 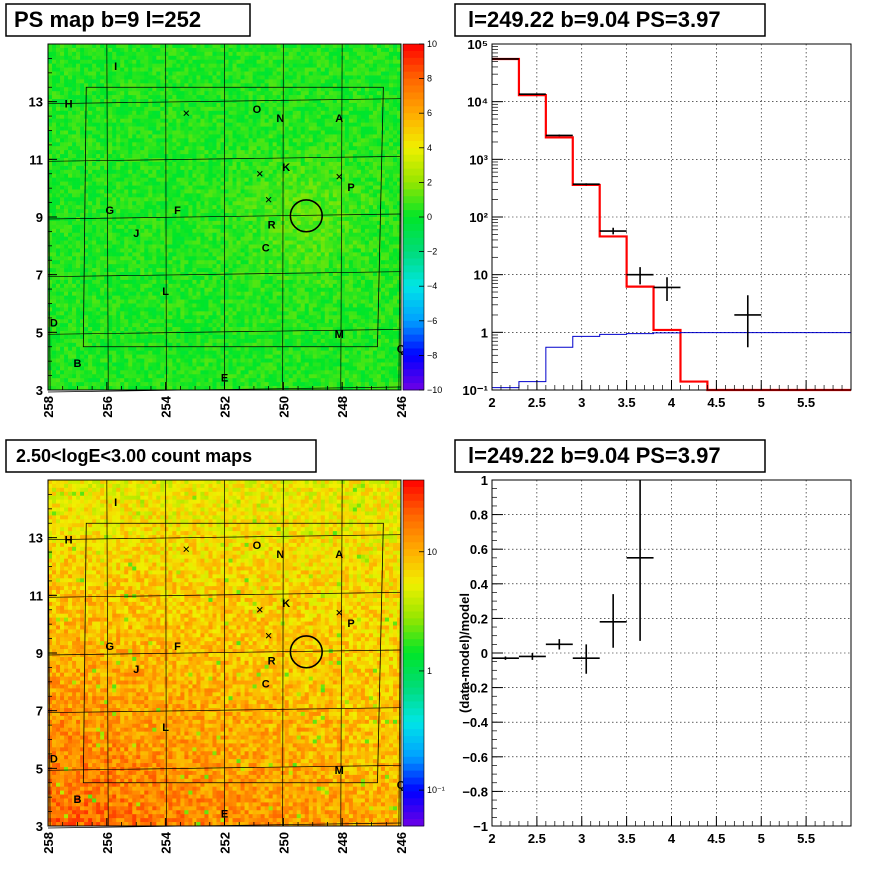 What do you see at coordinates (257, 546) in the screenshot?
I see `source-label-o: O` at bounding box center [257, 546].